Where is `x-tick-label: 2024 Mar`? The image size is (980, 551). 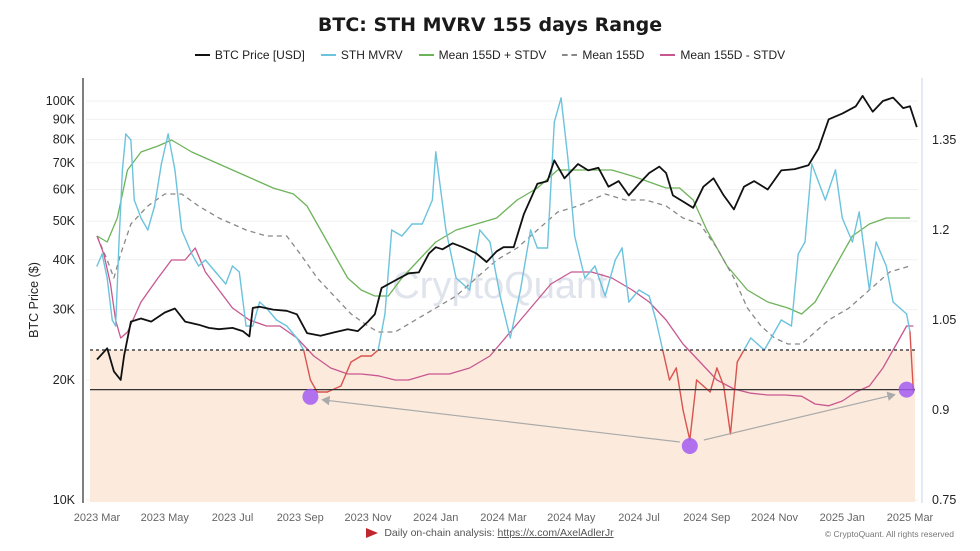 x-tick-label: 2024 Mar is located at coordinates (503, 518).